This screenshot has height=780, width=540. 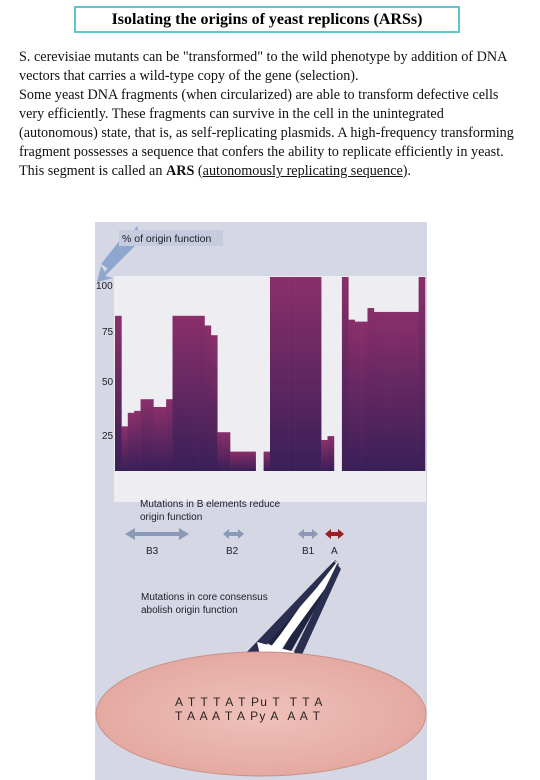 What do you see at coordinates (334, 534) in the screenshot?
I see `a-double-arrow-icon` at bounding box center [334, 534].